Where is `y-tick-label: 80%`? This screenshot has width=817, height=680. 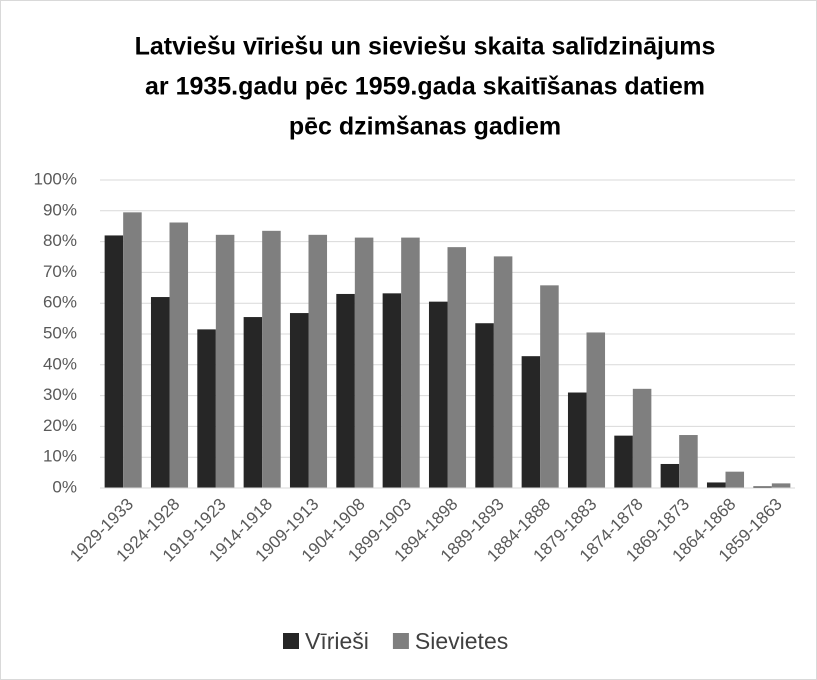 y-tick-label: 80% is located at coordinates (60, 240).